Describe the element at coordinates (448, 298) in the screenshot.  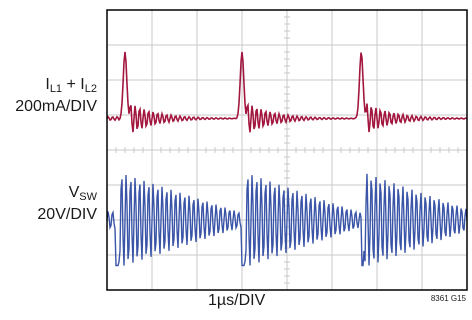
I see `figure-id: 8361 G15` at that location.